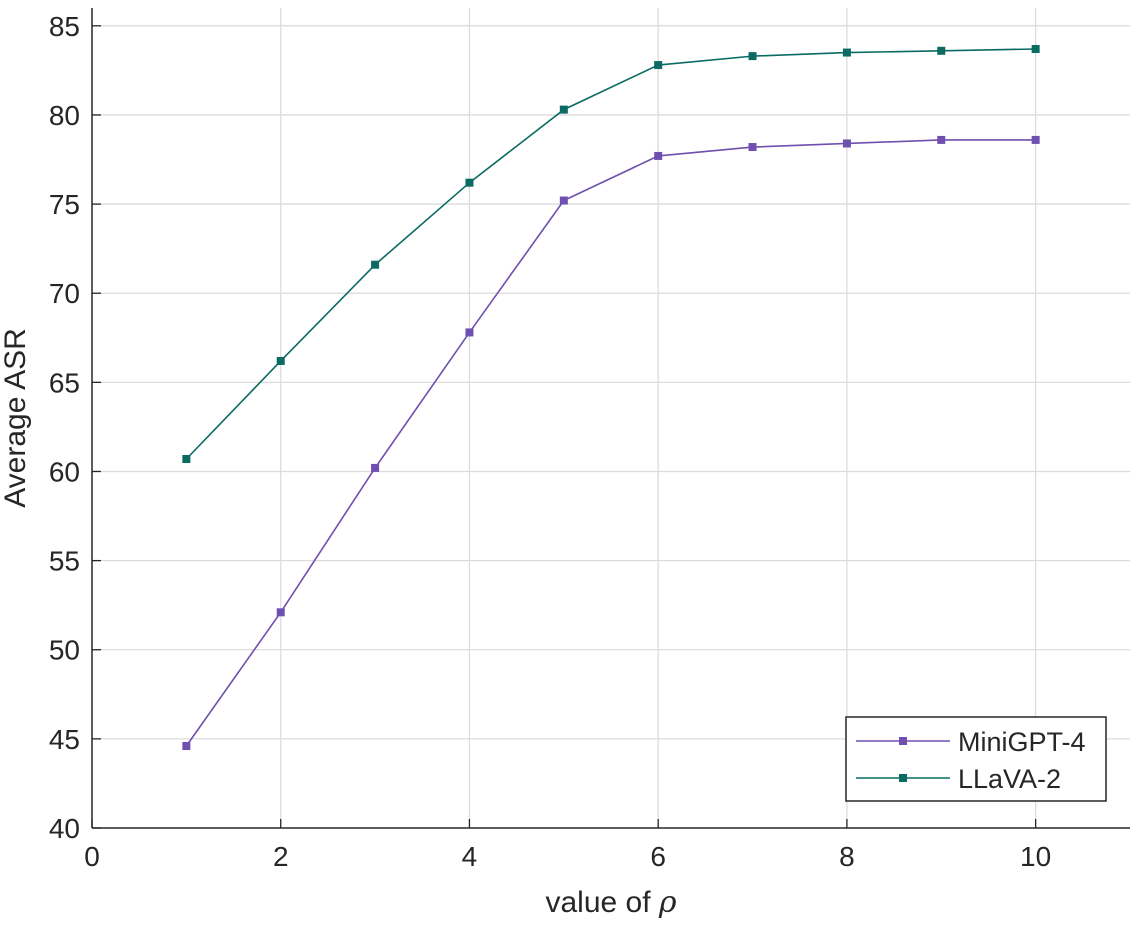 The height and width of the screenshot is (941, 1147). What do you see at coordinates (64, 828) in the screenshot?
I see `y-tick-label: 40` at bounding box center [64, 828].